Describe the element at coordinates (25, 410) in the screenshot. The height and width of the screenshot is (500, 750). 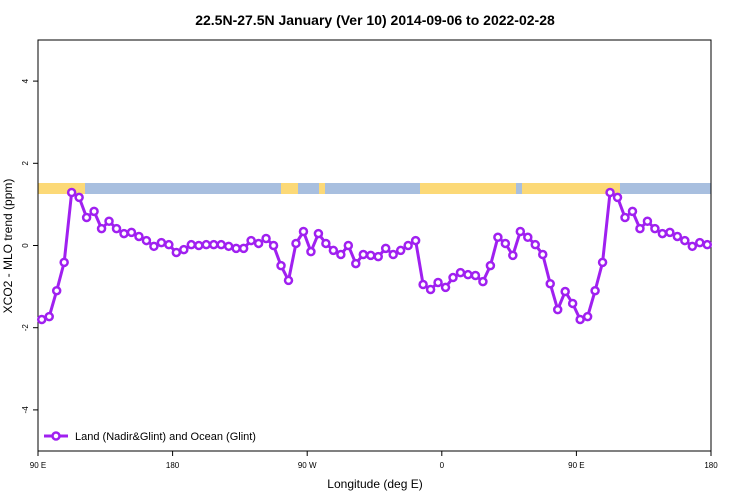
I see `y-tick-label: -4` at that location.